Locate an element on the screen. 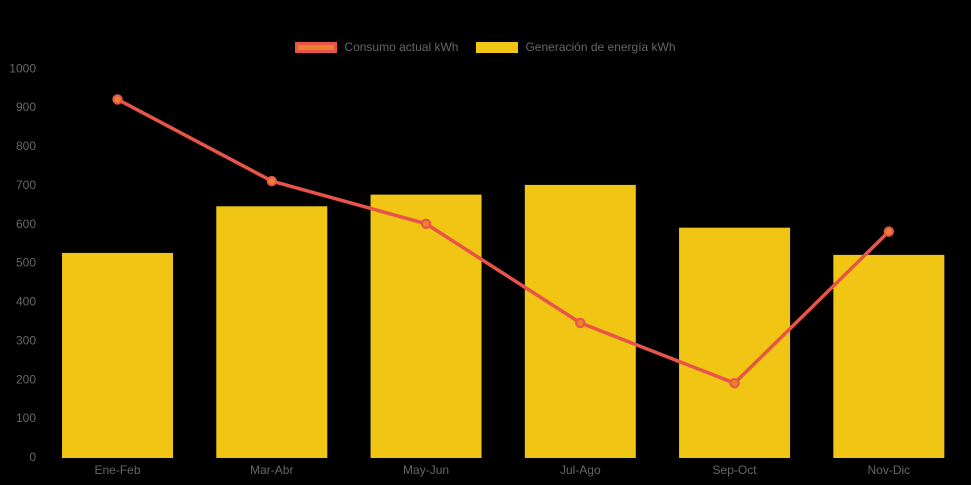  y-axis-tick-label: 500 is located at coordinates (26, 263).